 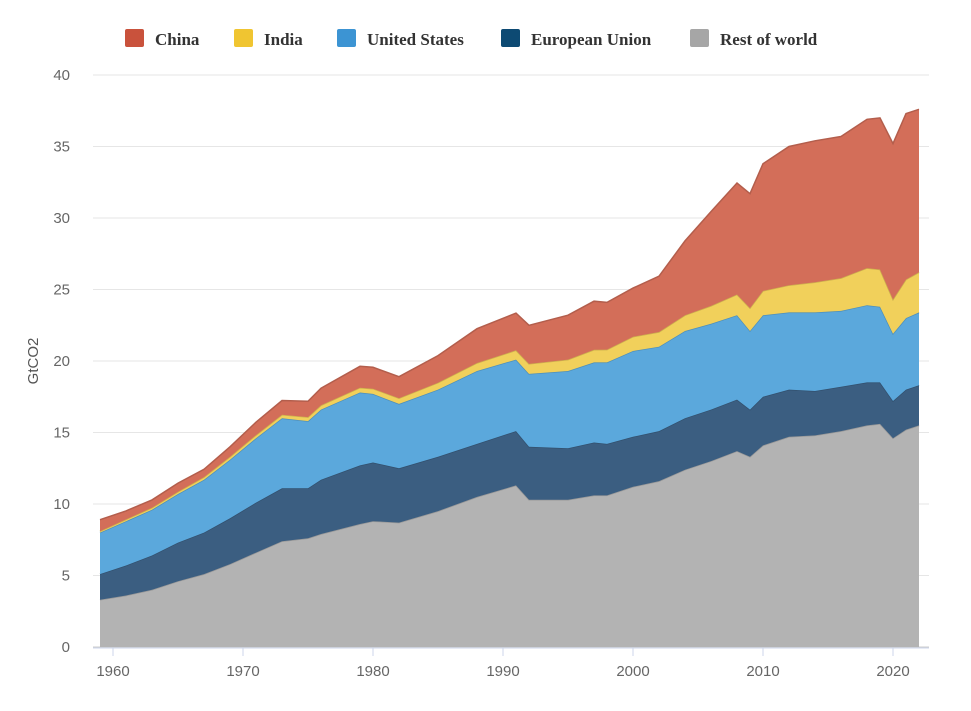 What do you see at coordinates (415, 39) in the screenshot?
I see `legend-label: United States` at bounding box center [415, 39].